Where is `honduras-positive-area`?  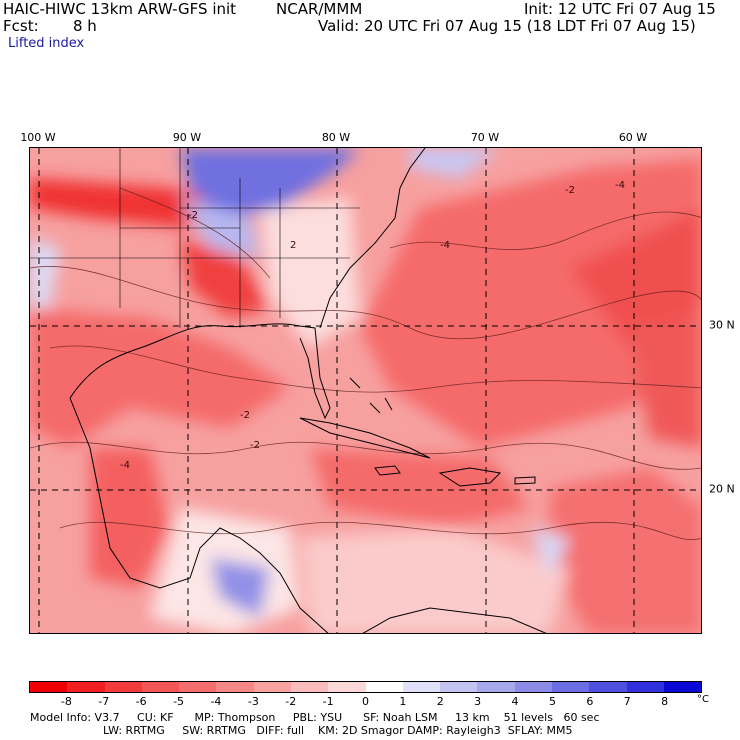
honduras-positive-area is located at coordinates (240, 588).